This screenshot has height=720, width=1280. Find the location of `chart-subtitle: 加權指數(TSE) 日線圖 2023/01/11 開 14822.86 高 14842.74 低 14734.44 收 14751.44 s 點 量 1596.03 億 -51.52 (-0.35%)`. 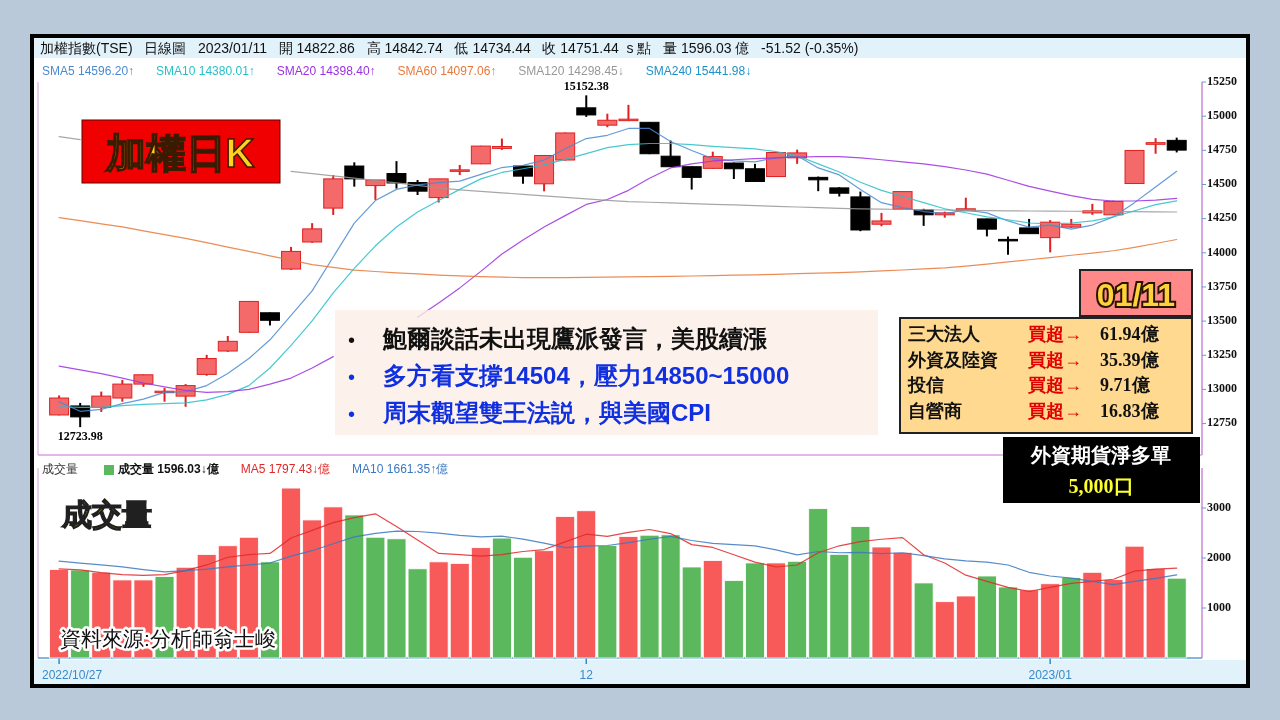

chart-subtitle: 加權指數(TSE) 日線圖 2023/01/11 開 14822.86 高 14842.74 低 14734.44 收 14751.44 s 點 量 1596.03 億 -51.52 (-0.35%) is located at coordinates (449, 48).